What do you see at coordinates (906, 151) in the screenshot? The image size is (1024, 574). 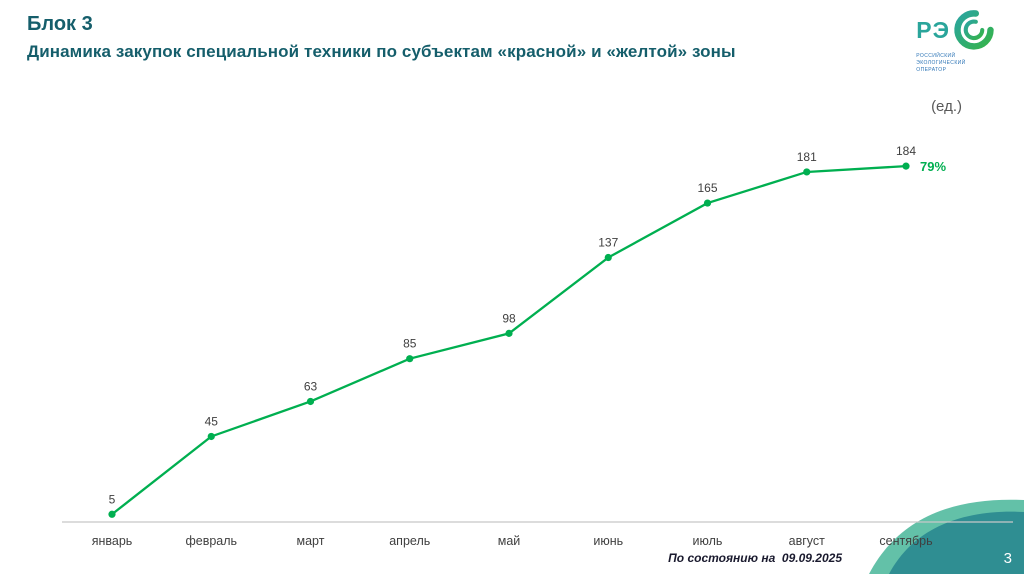 I see `value-label: 184` at bounding box center [906, 151].